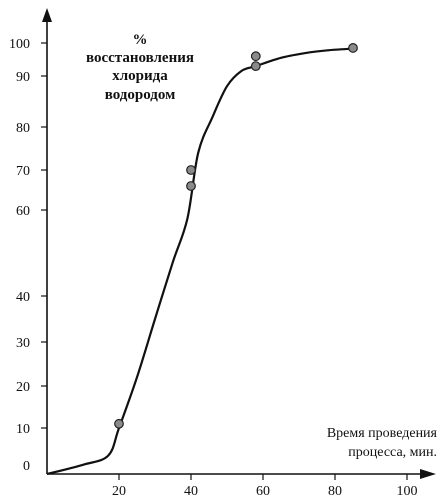 The image size is (443, 500). Describe the element at coordinates (140, 40) in the screenshot. I see `chart-title-line: %` at that location.